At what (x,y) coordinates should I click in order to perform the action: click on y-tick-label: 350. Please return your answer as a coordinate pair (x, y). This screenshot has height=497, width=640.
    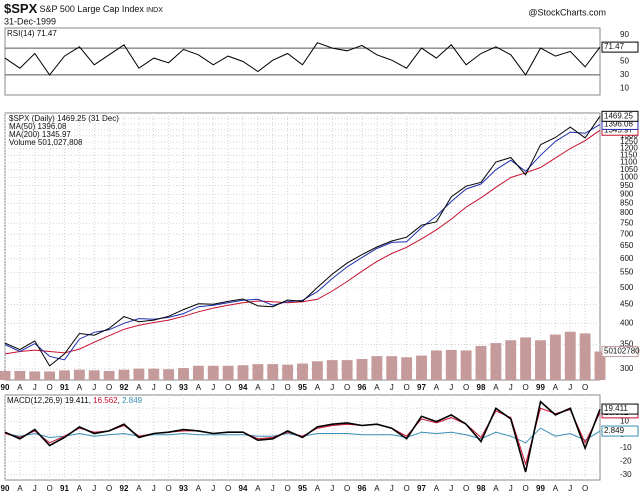
    Looking at the image, I should click on (627, 344).